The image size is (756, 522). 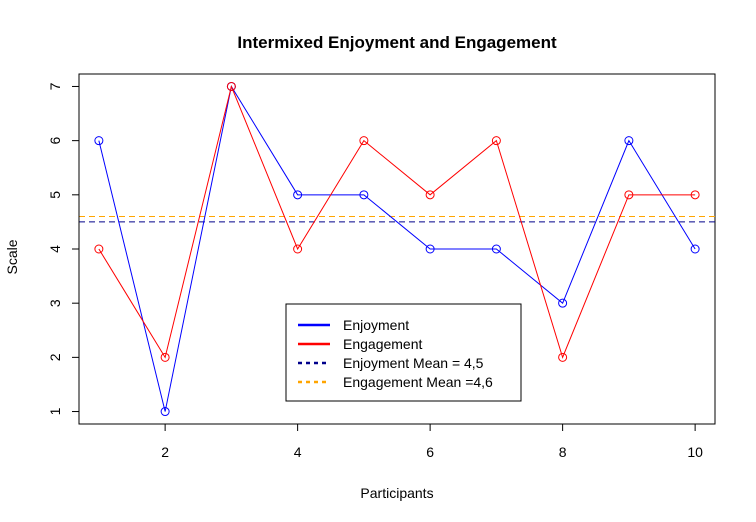 I want to click on y-axis-label: Scale, so click(x=12, y=256).